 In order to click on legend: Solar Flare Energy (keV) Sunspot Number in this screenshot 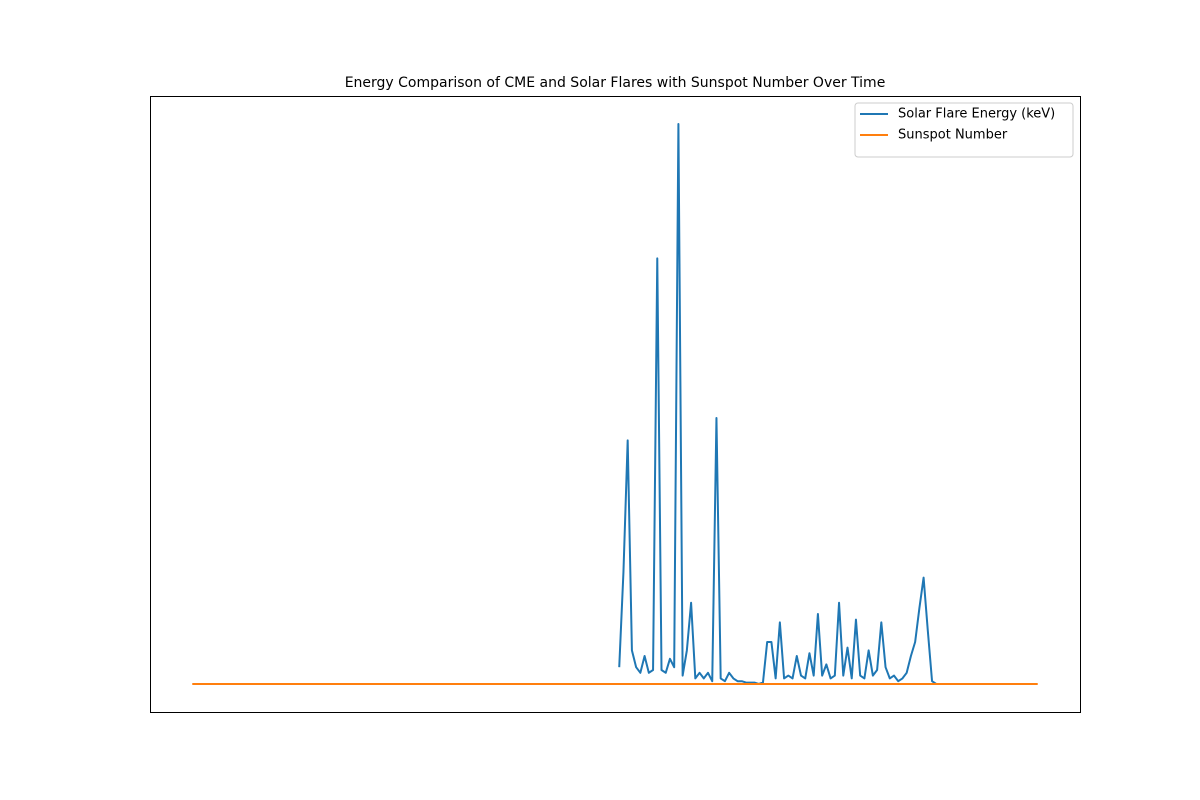, I will do `click(964, 130)`.